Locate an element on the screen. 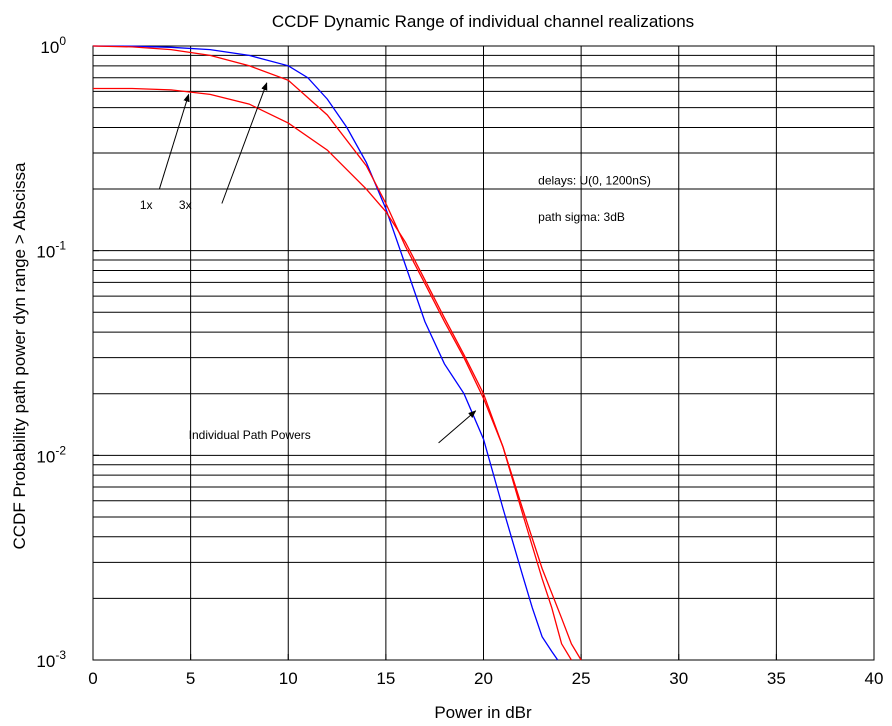 The image size is (892, 726). x-tick-label: 0 is located at coordinates (92, 678).